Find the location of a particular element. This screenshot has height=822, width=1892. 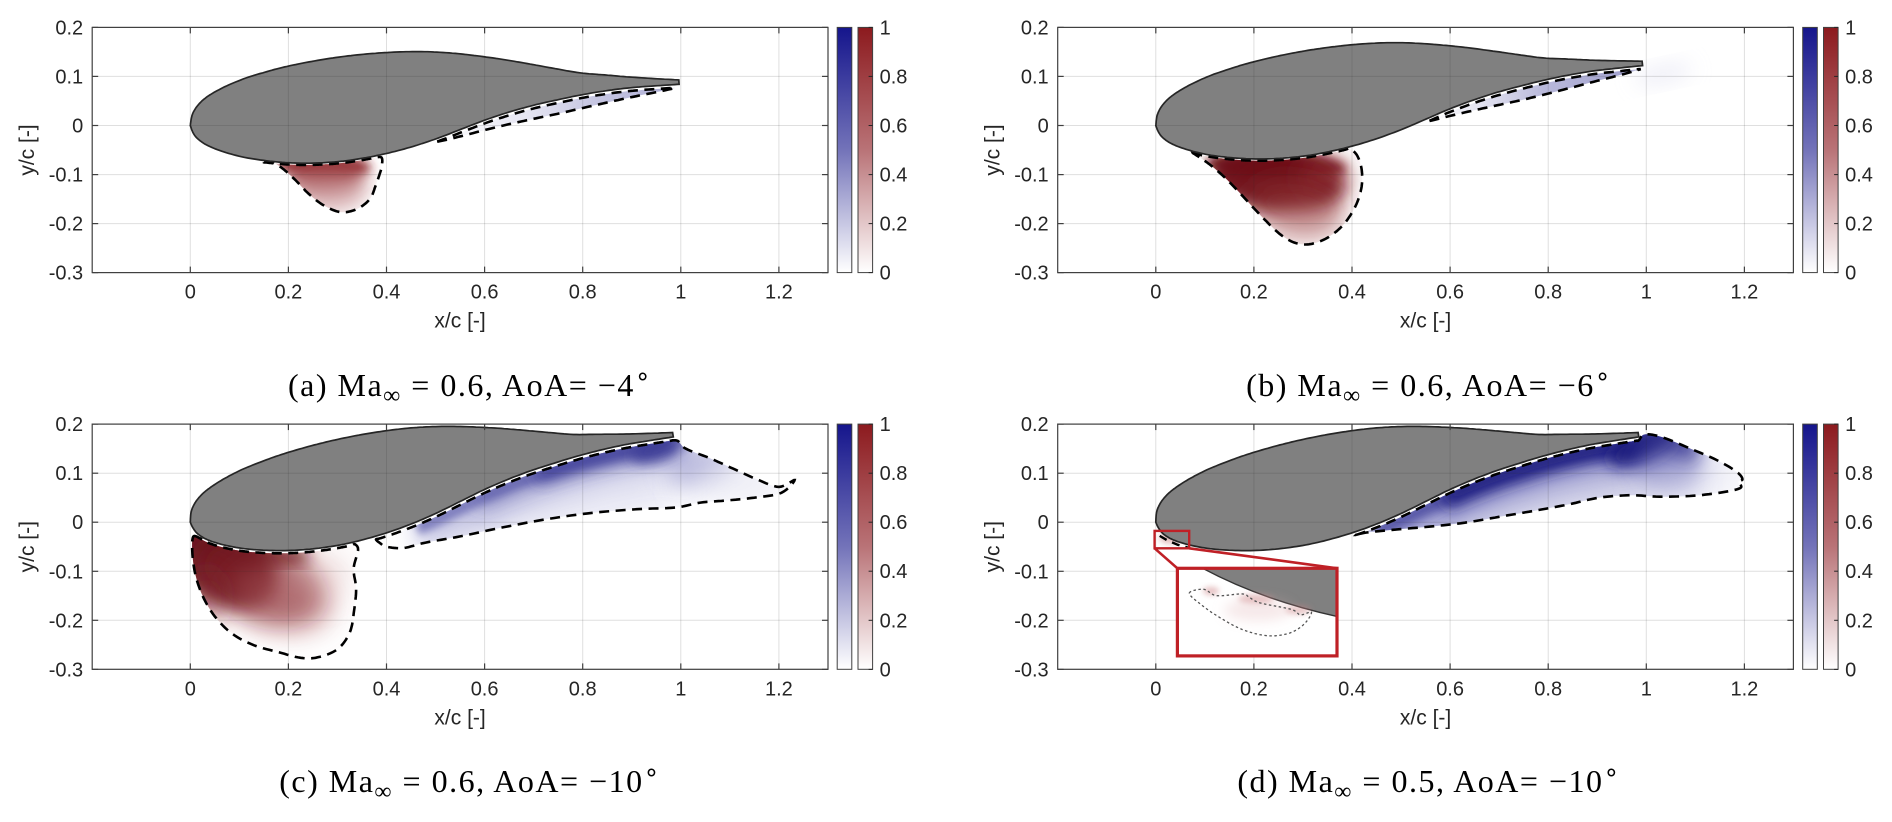

svg-text: (c) Ma∞ = 0.6, AoA= −10∘ is located at coordinates (470, 782).